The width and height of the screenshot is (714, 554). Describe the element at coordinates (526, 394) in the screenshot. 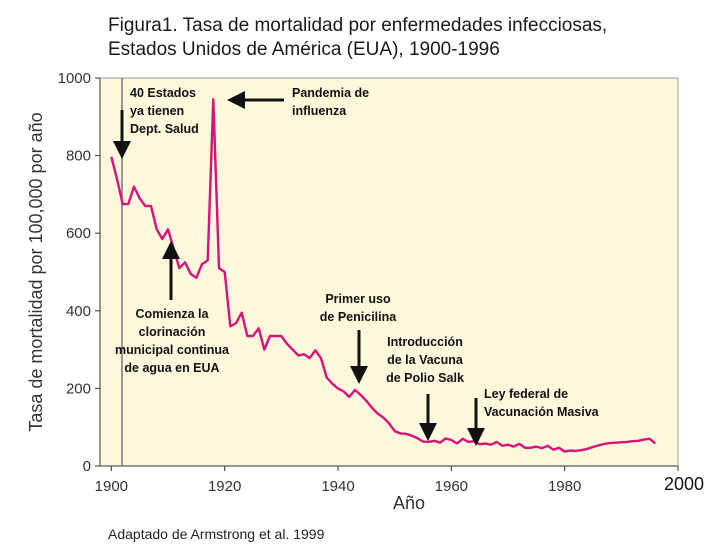

I see `annotation-line: Ley federal de` at that location.